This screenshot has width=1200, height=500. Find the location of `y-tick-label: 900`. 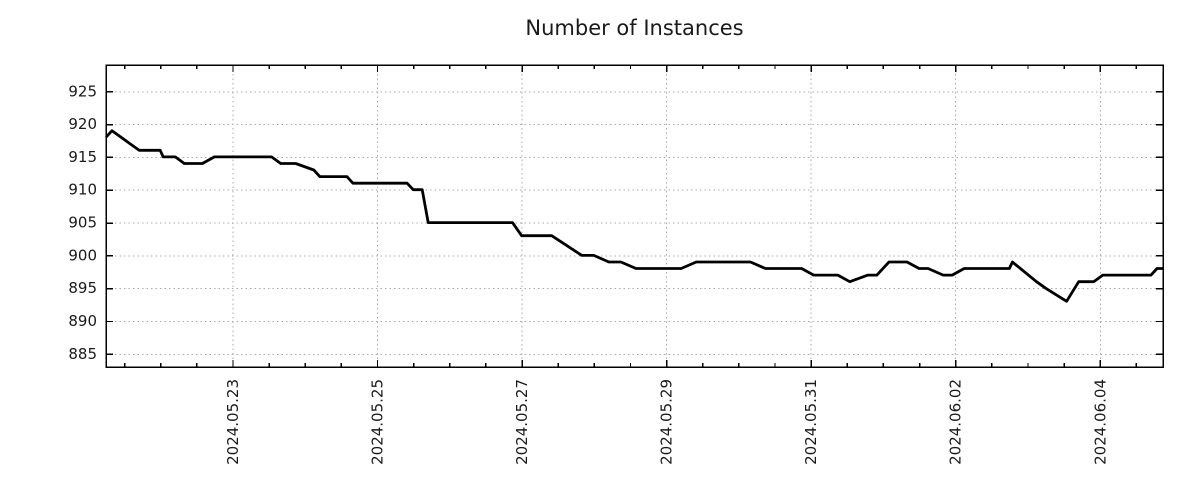

y-tick-label: 900 is located at coordinates (82, 255).